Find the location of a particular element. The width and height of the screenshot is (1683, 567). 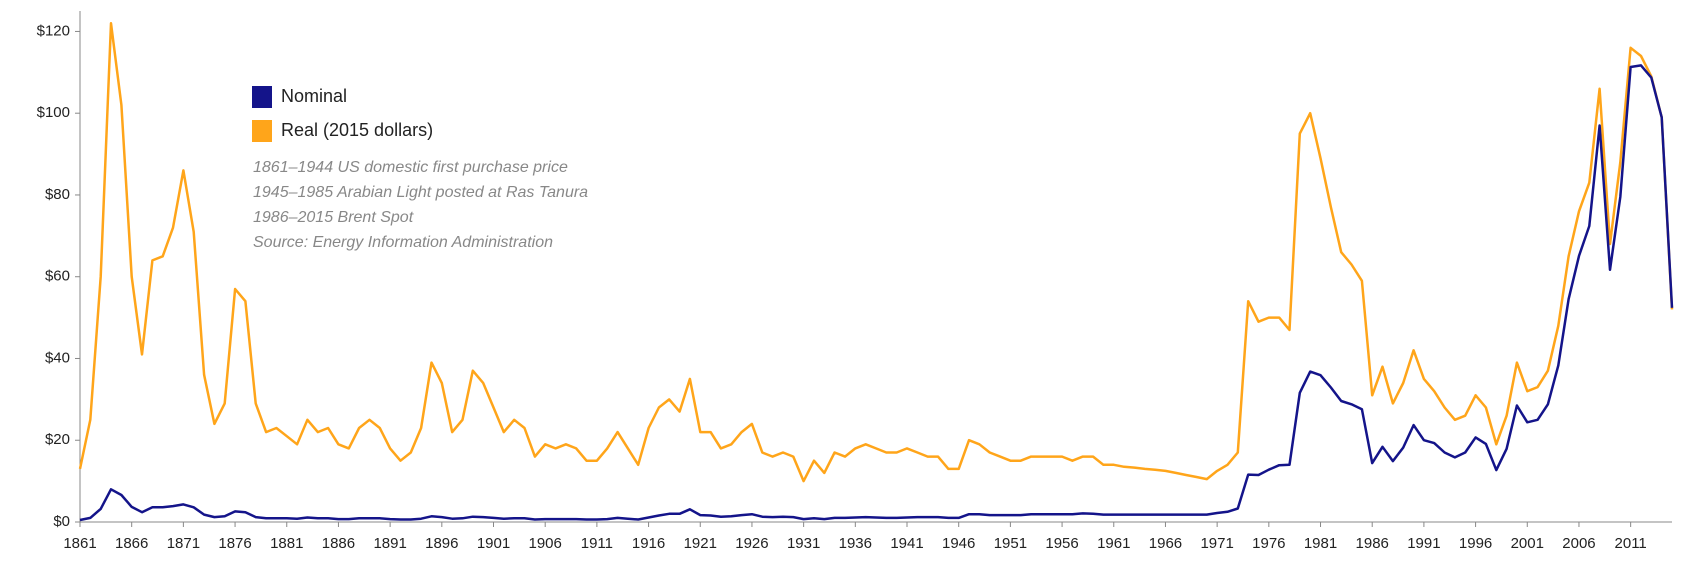

x-tick-label: 1861 is located at coordinates (79, 543).